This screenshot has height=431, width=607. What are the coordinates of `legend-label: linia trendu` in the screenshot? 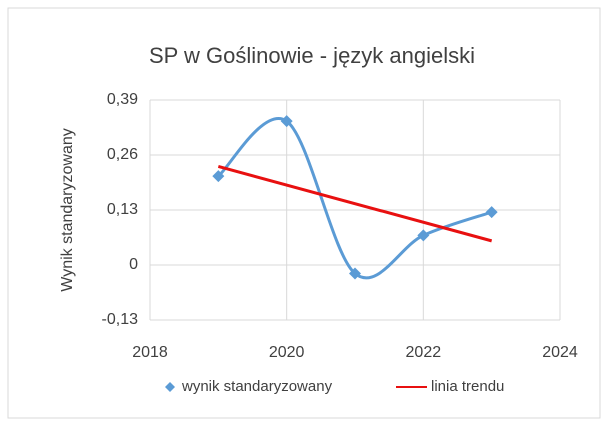 It's located at (467, 386).